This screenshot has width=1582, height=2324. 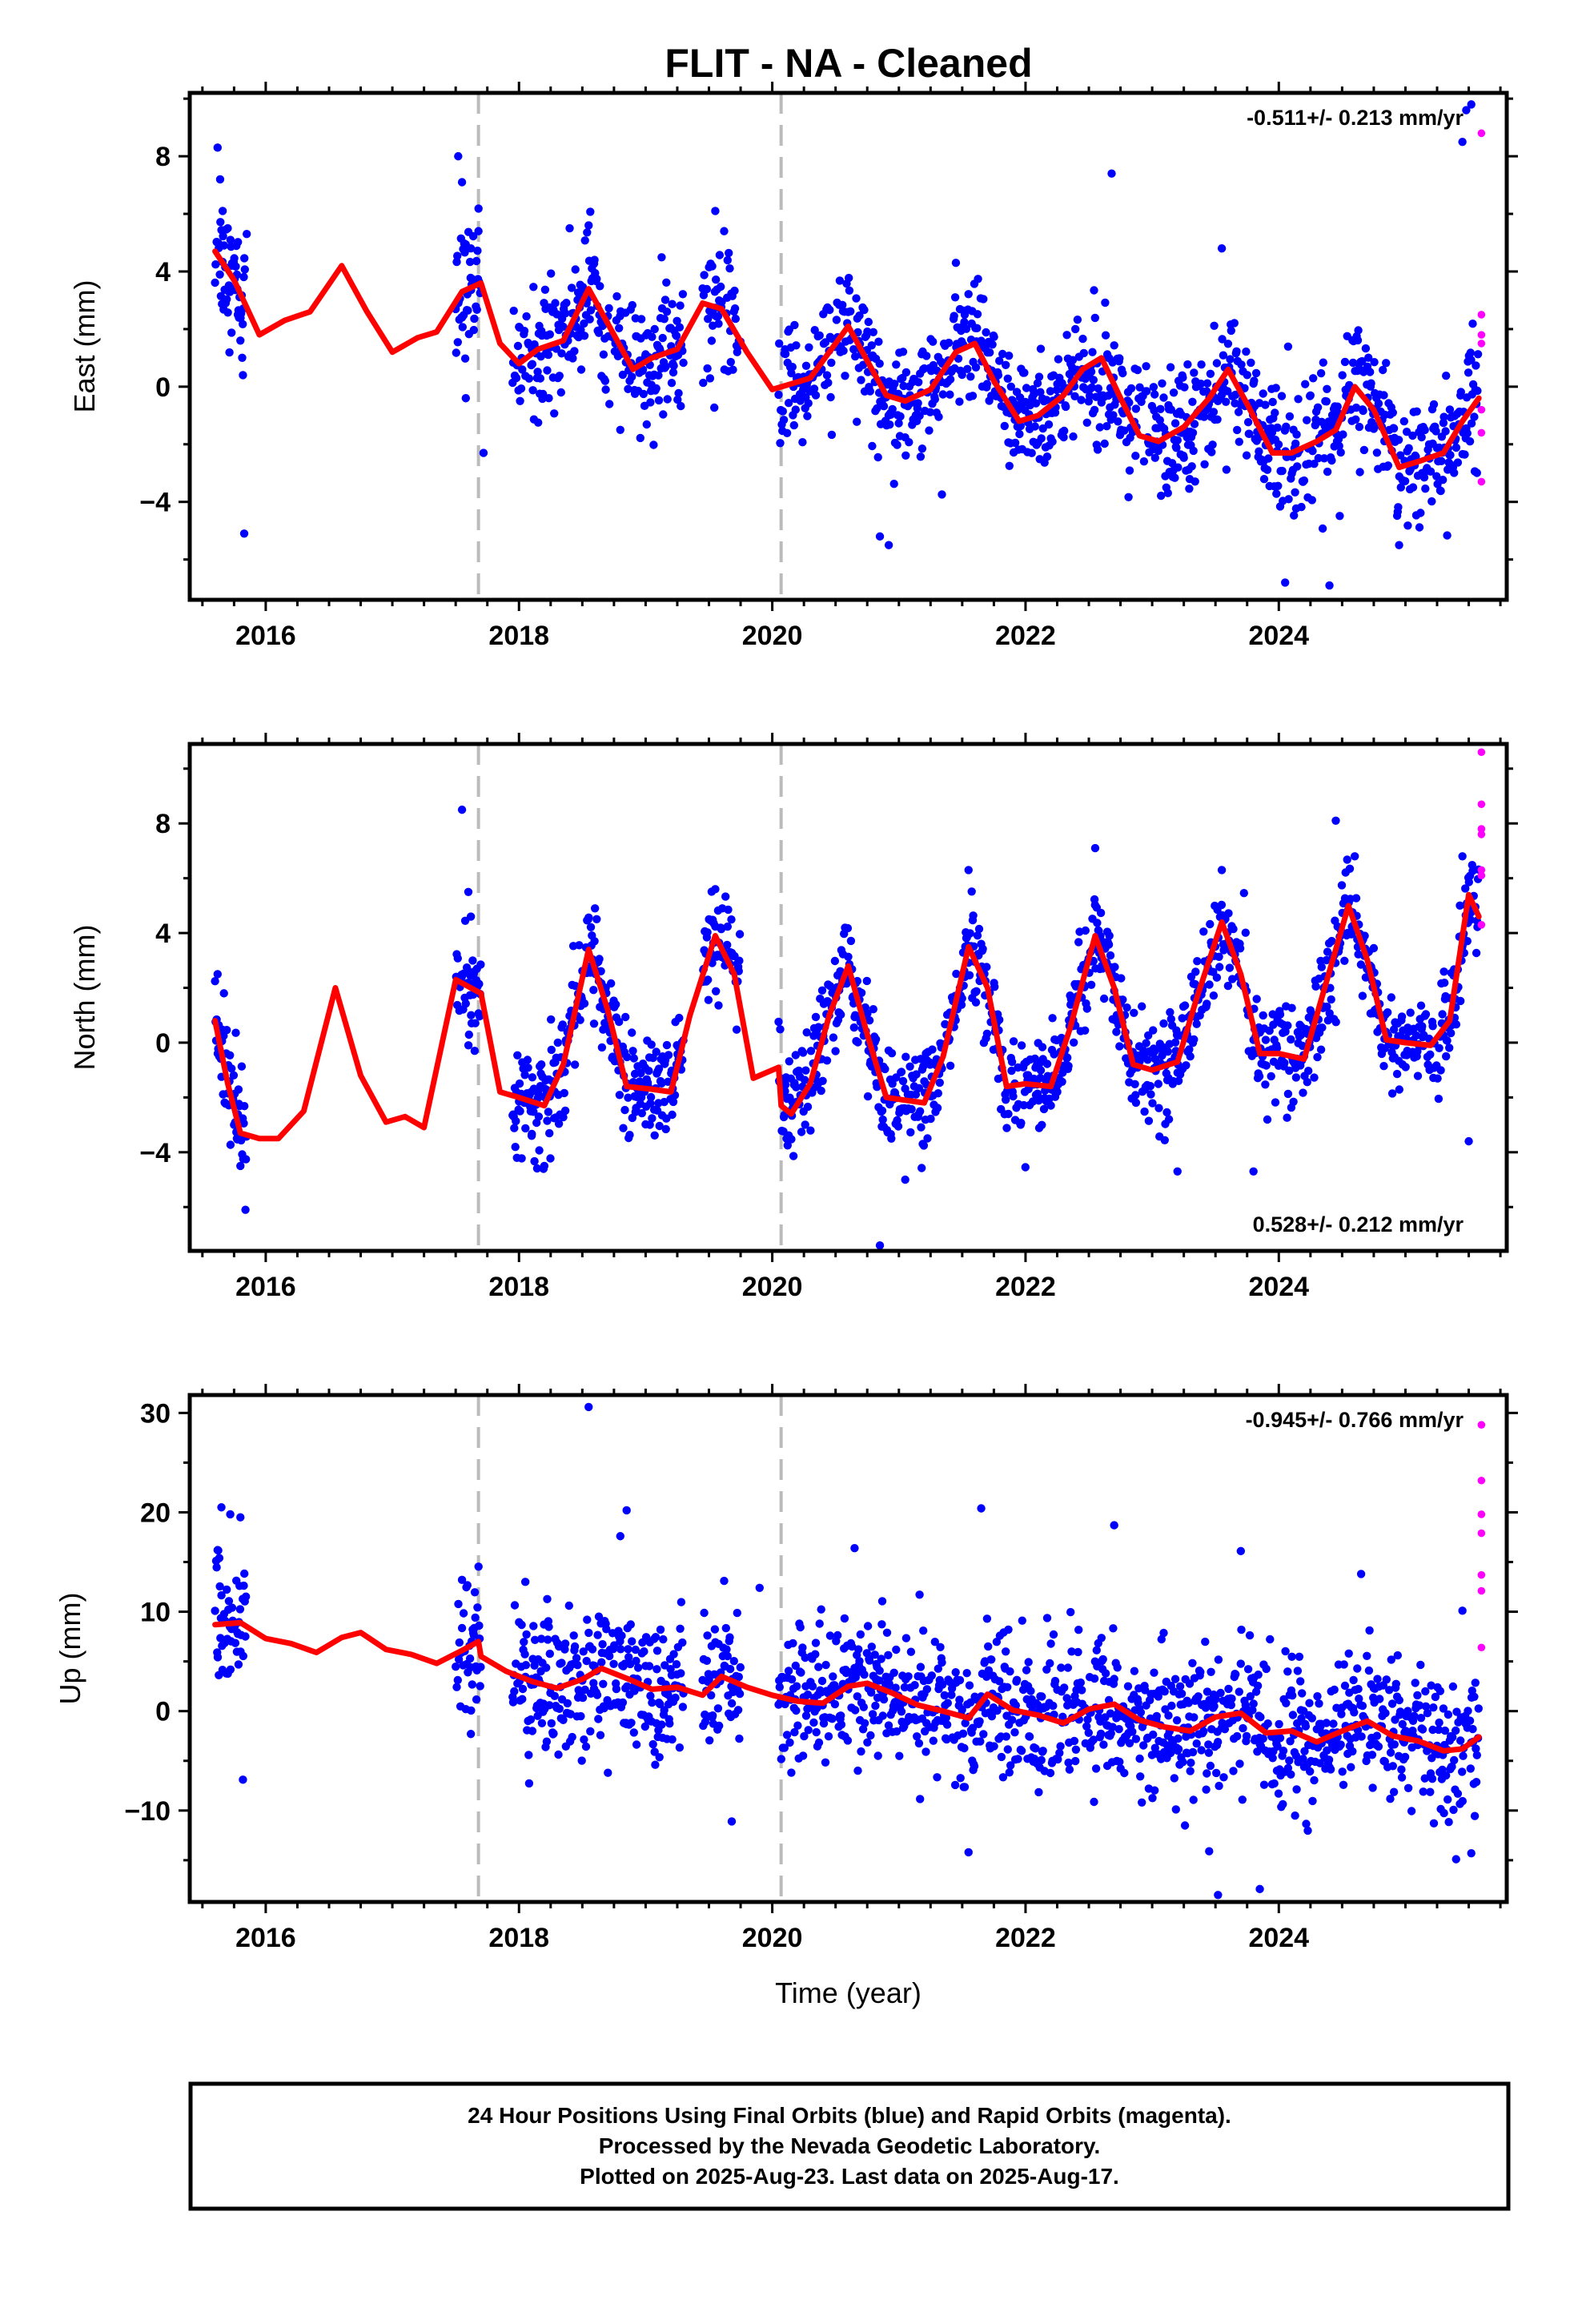 I want to click on up-x-tick-label: 2022, so click(x=1026, y=1938).